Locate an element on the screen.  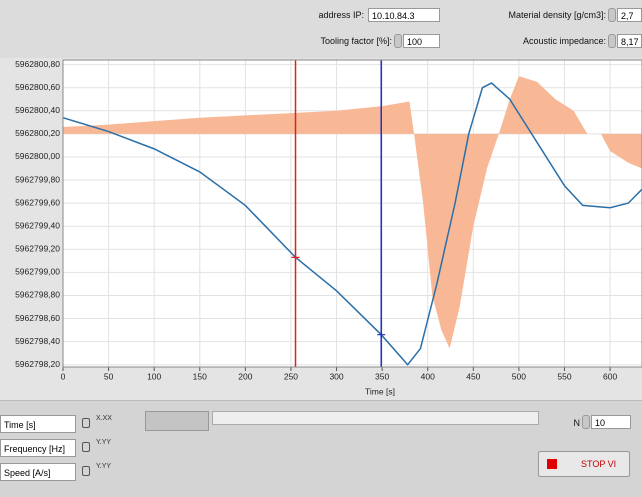
y-tick-label: 5962799,20 is located at coordinates (37, 249).